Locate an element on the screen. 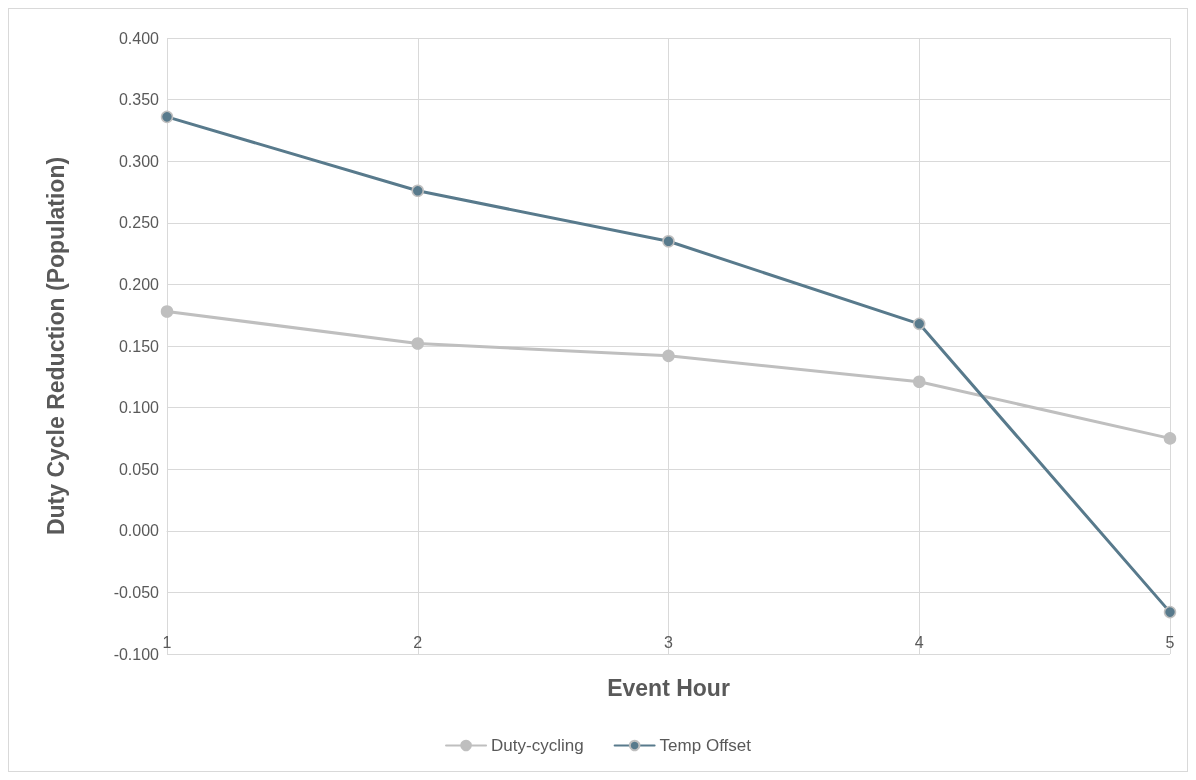  y-tick-label: 0.100 is located at coordinates (139, 408).